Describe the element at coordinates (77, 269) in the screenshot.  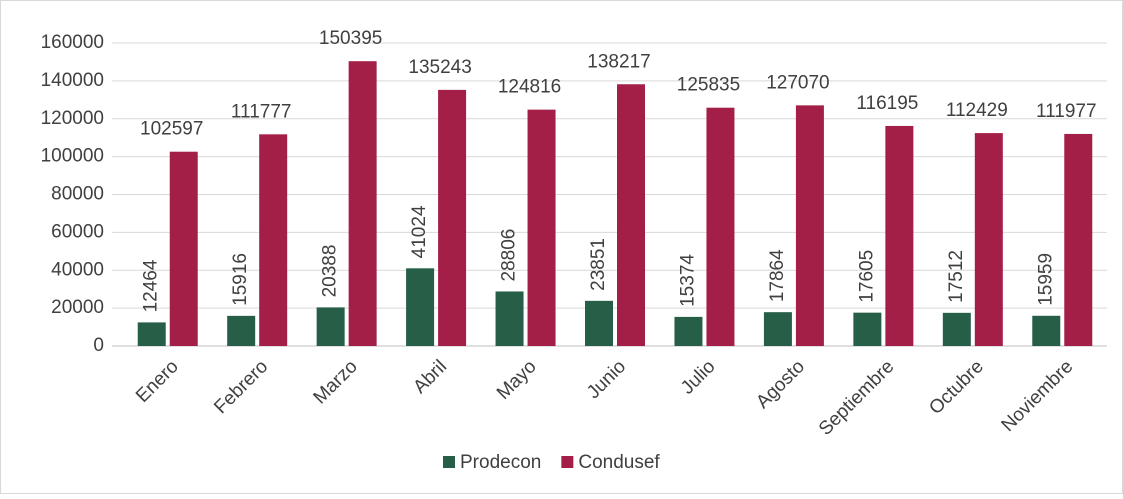
I see `y-tick-label: 40000` at that location.